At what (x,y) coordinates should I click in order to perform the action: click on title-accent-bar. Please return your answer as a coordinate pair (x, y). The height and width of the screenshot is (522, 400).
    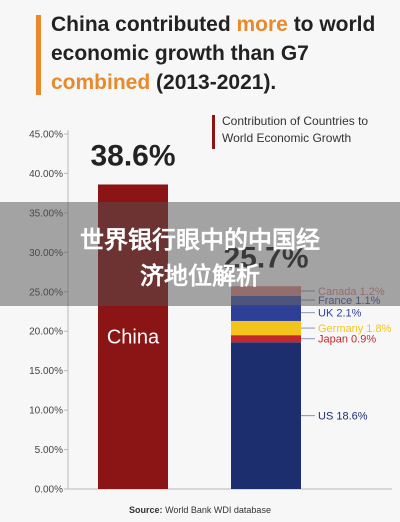
    Looking at the image, I should click on (38, 55).